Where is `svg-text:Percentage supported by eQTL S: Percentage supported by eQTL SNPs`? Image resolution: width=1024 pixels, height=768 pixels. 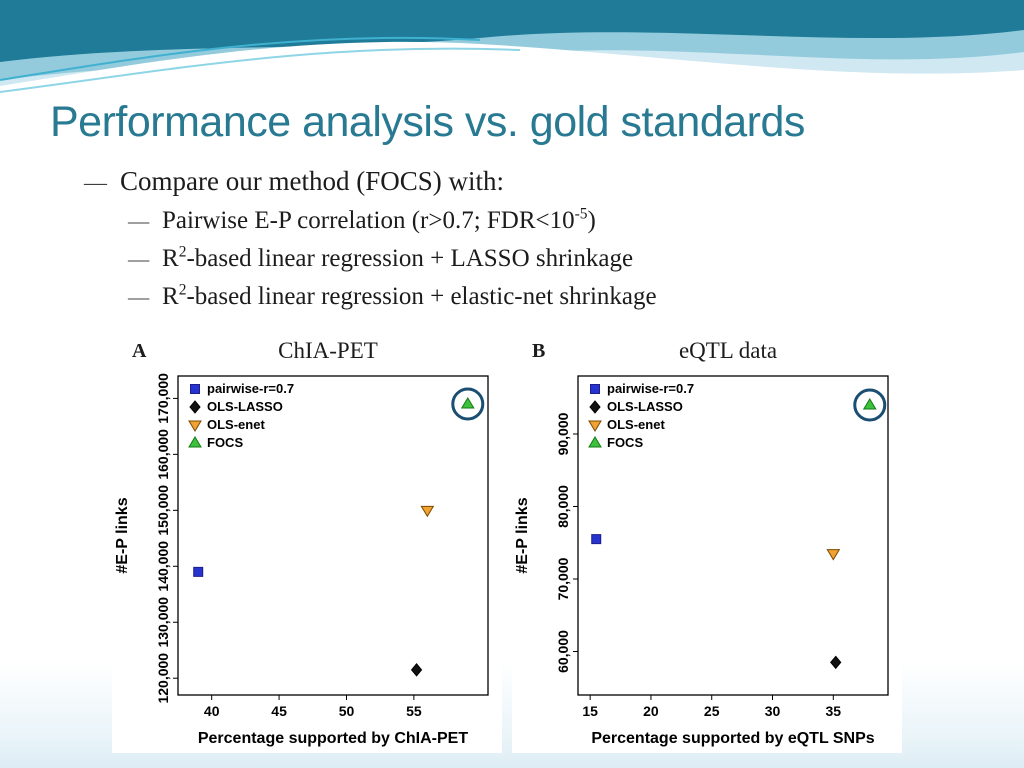 svg-text:Percentage supported by eQTL S: Percentage supported by eQTL SNPs is located at coordinates (732, 738).